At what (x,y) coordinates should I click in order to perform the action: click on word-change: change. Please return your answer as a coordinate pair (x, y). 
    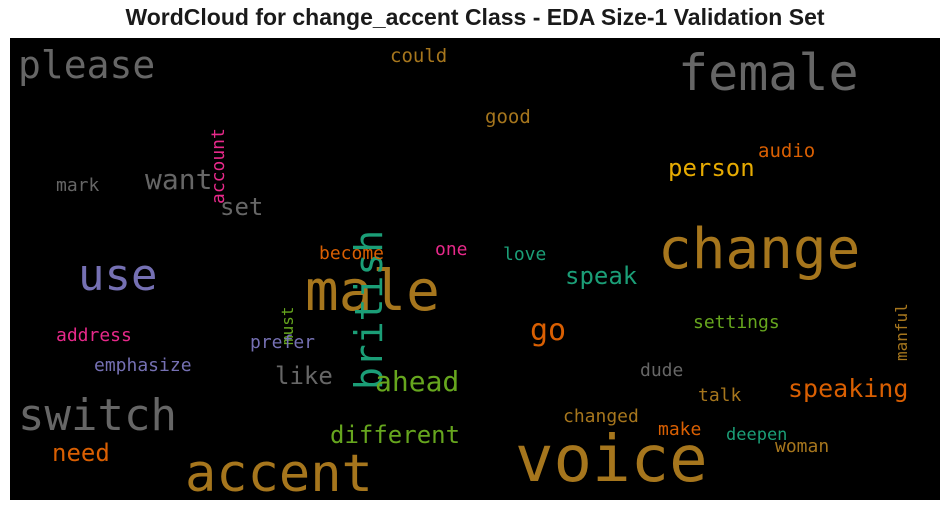
    Looking at the image, I should click on (759, 249).